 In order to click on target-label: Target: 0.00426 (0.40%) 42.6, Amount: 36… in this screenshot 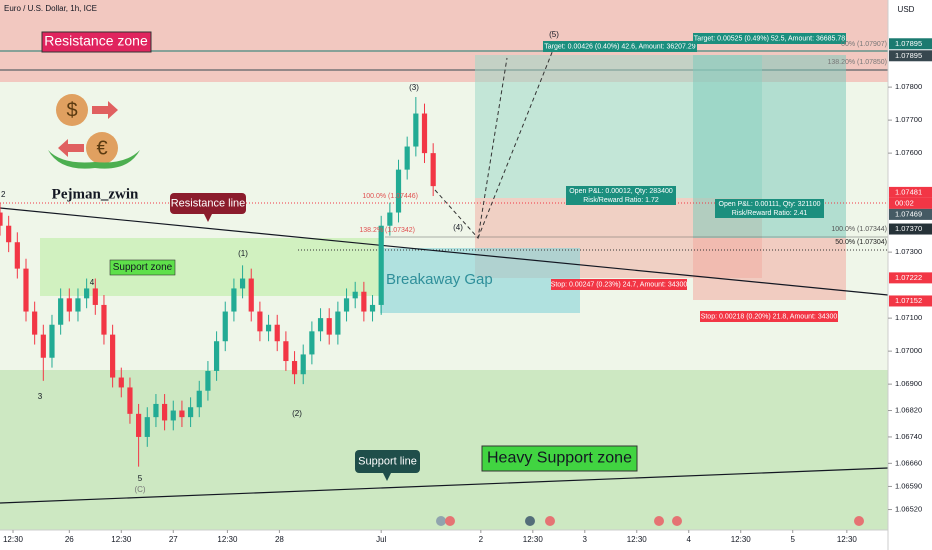, I will do `click(619, 46)`.